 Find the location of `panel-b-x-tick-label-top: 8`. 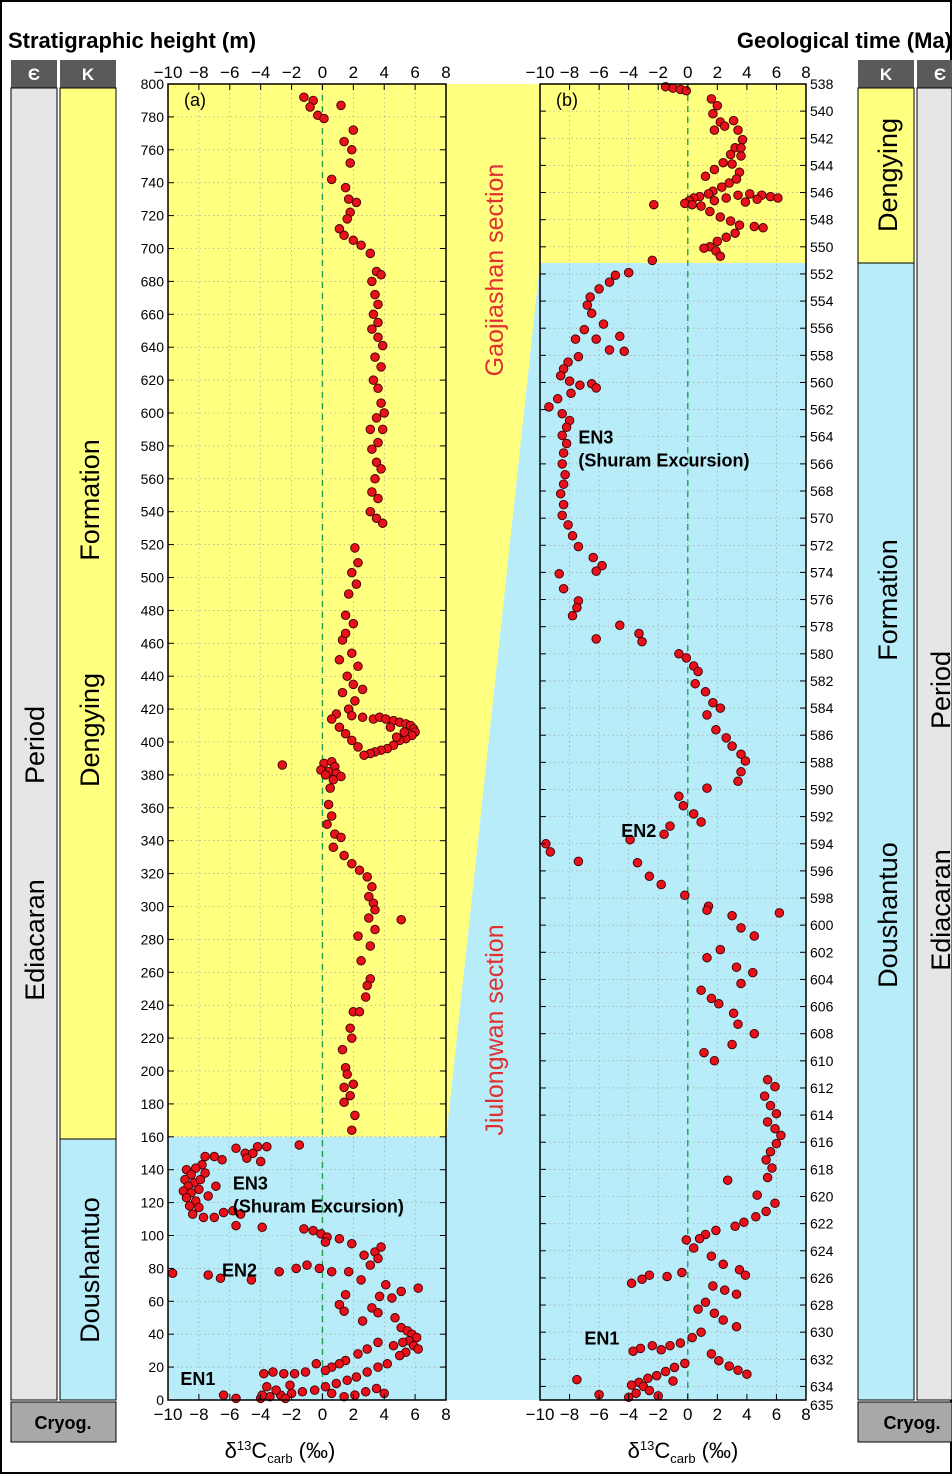

panel-b-x-tick-label-top: 8 is located at coordinates (805, 72).